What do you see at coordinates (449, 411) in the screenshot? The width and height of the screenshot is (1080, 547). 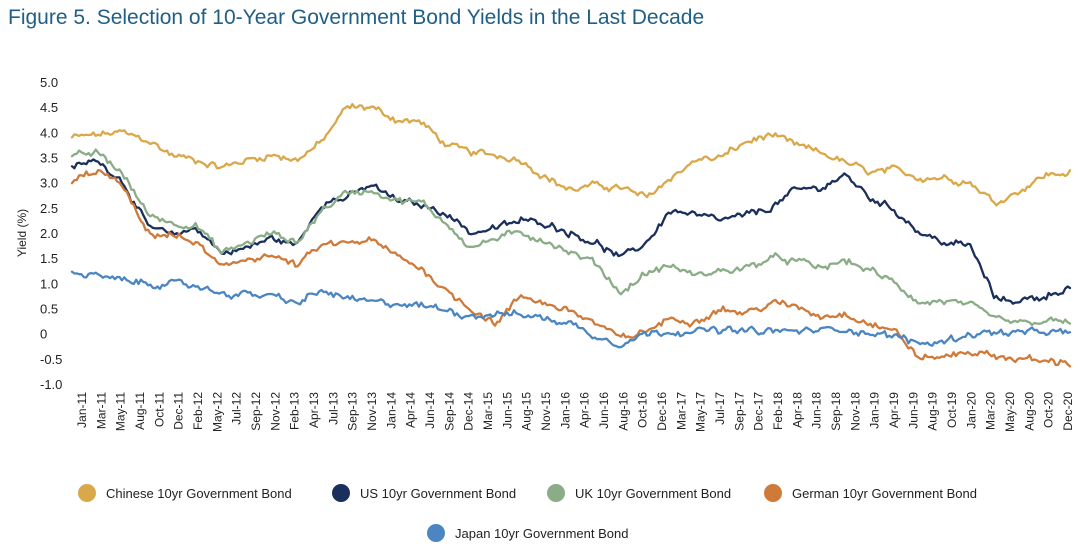 I see `x-tick-label: Sep-14` at bounding box center [449, 411].